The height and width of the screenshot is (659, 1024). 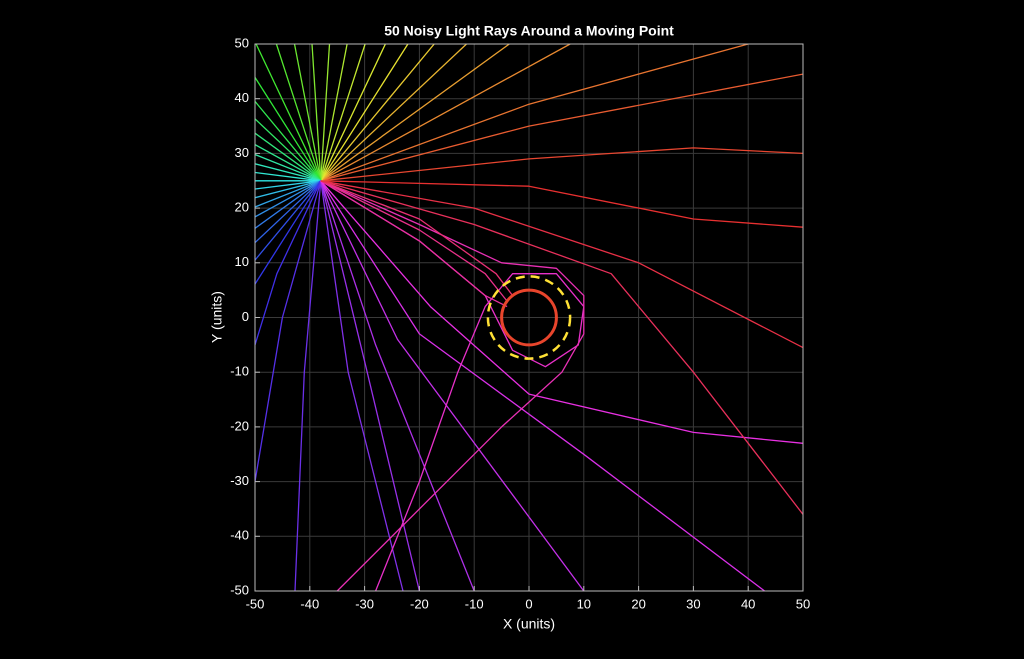 What do you see at coordinates (242, 97) in the screenshot?
I see `y-tick-label: 40` at bounding box center [242, 97].